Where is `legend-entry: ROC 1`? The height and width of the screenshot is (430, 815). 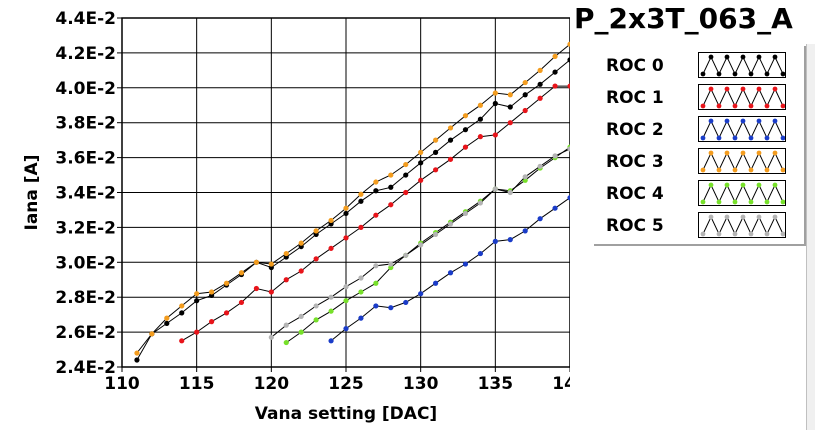 legend-entry: ROC 1 is located at coordinates (699, 97).